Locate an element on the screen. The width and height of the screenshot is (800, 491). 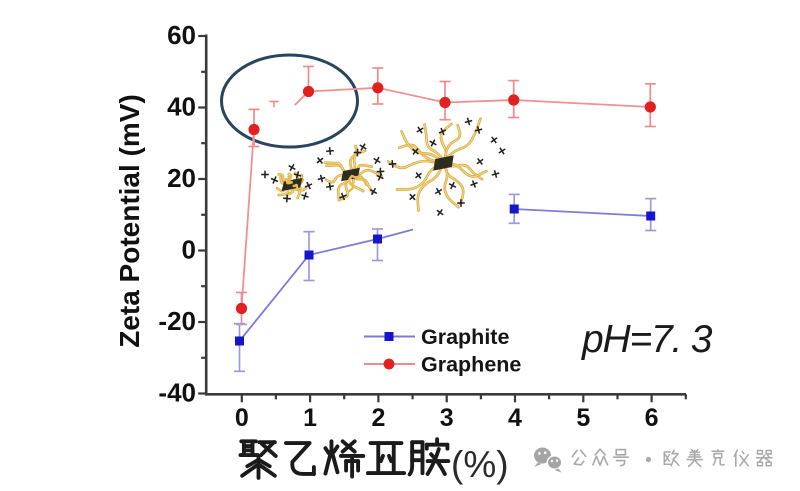
svg-text: 20 is located at coordinates (181, 178).